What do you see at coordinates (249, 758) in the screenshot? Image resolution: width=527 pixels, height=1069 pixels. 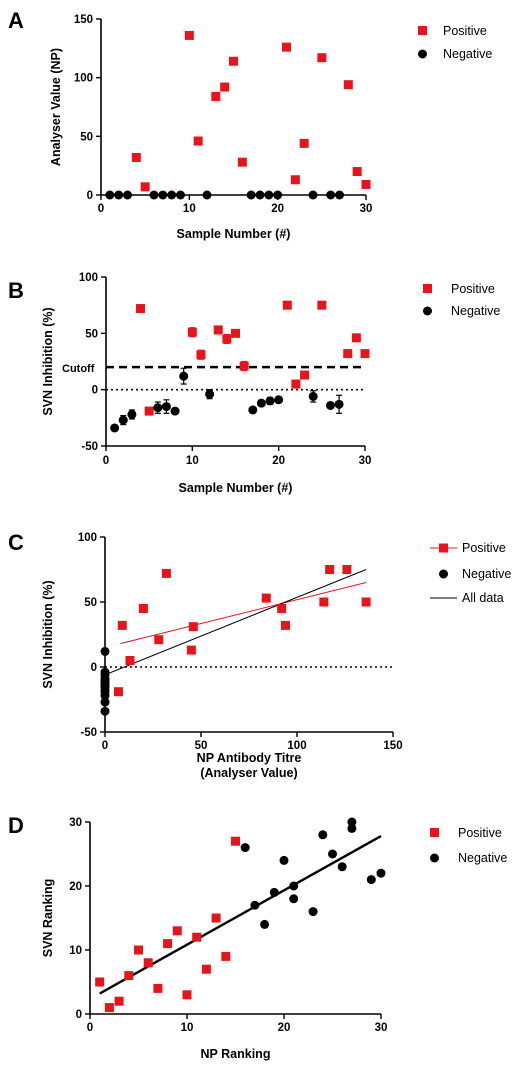 I see `x-axis-label-line-c: NP Antibody Titre` at bounding box center [249, 758].